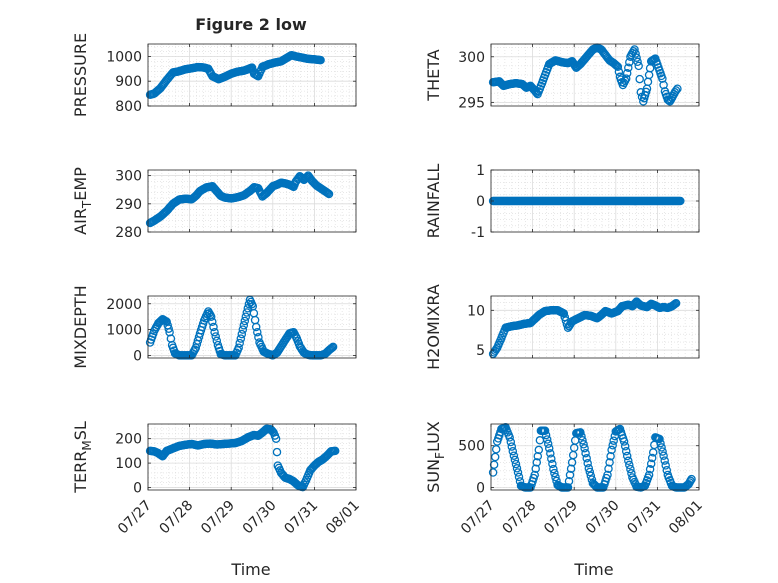  I want to click on x-axis-label-left: Time, so click(250, 569).